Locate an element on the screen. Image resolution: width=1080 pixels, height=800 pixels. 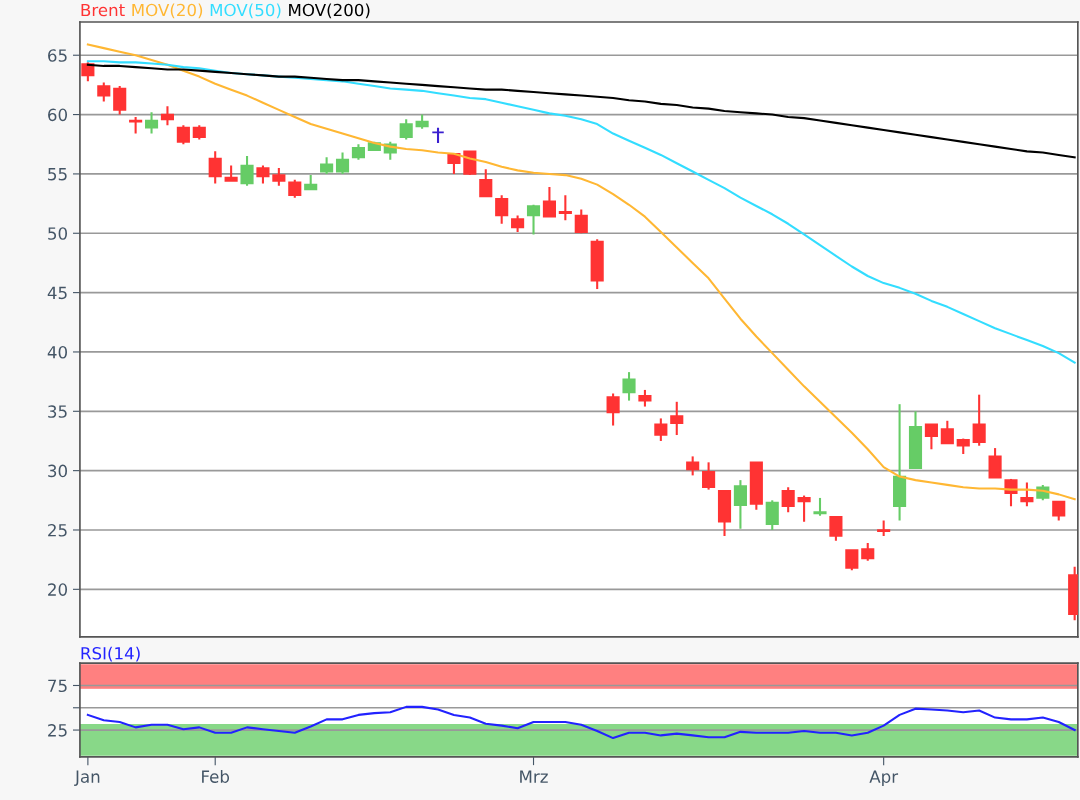
y-tick-label: 75 is located at coordinates (57, 686).